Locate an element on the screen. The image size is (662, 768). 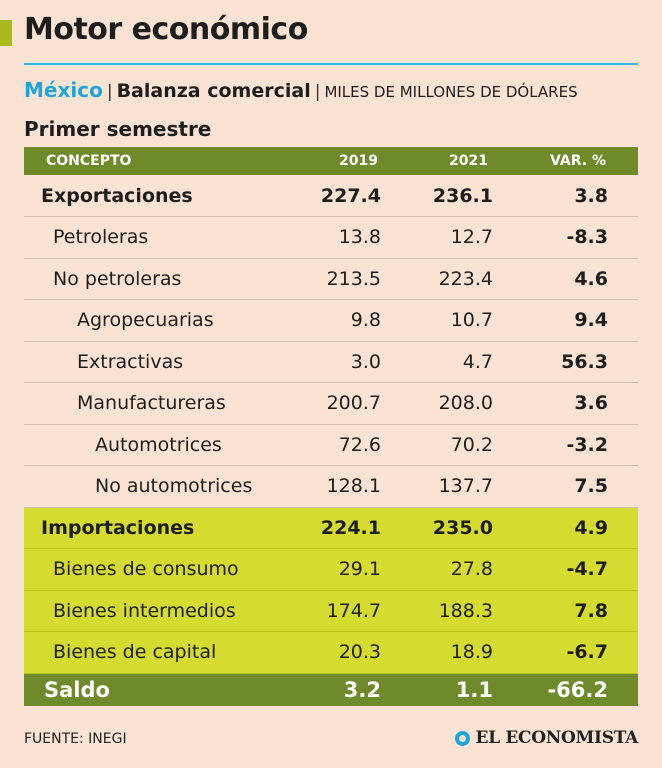
row-concept: Extractivas is located at coordinates (130, 361).